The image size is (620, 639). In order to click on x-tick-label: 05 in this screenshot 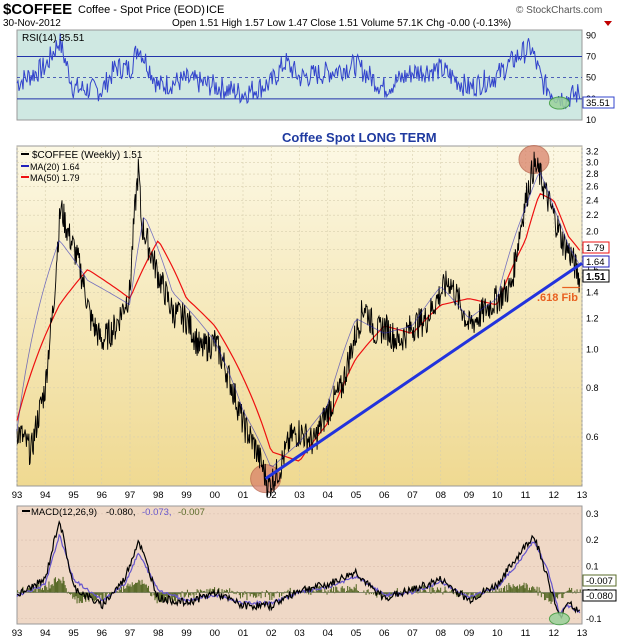, I will do `click(356, 633)`.